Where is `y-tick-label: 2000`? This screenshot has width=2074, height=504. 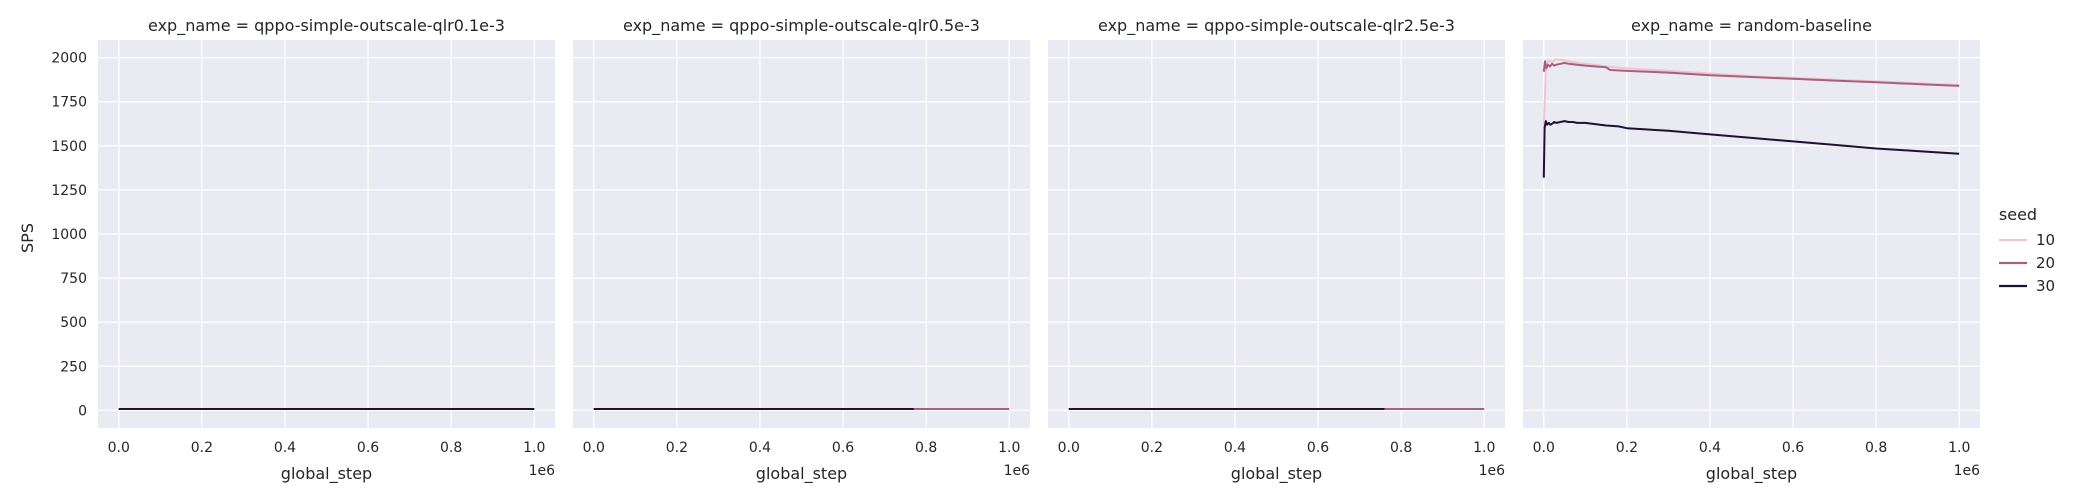 y-tick-label: 2000 is located at coordinates (69, 59).